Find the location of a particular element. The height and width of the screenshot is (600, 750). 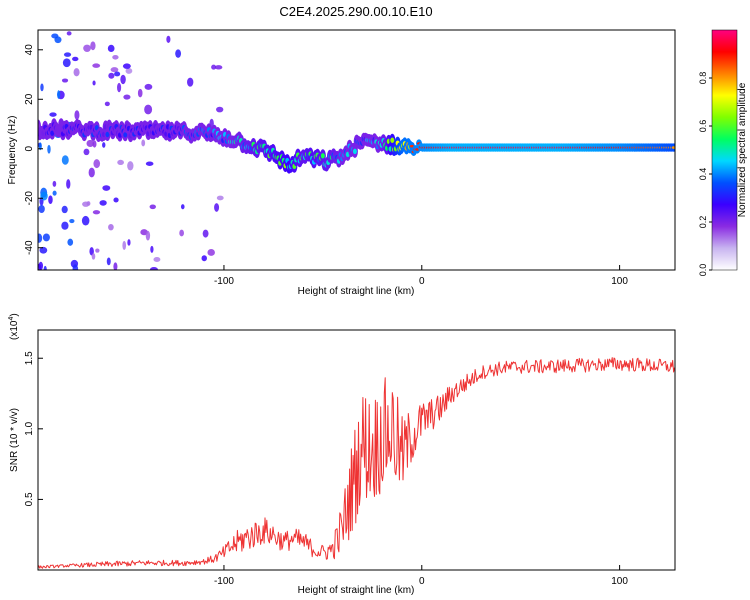

colorbar-tick-label: 0.0 is located at coordinates (703, 270).